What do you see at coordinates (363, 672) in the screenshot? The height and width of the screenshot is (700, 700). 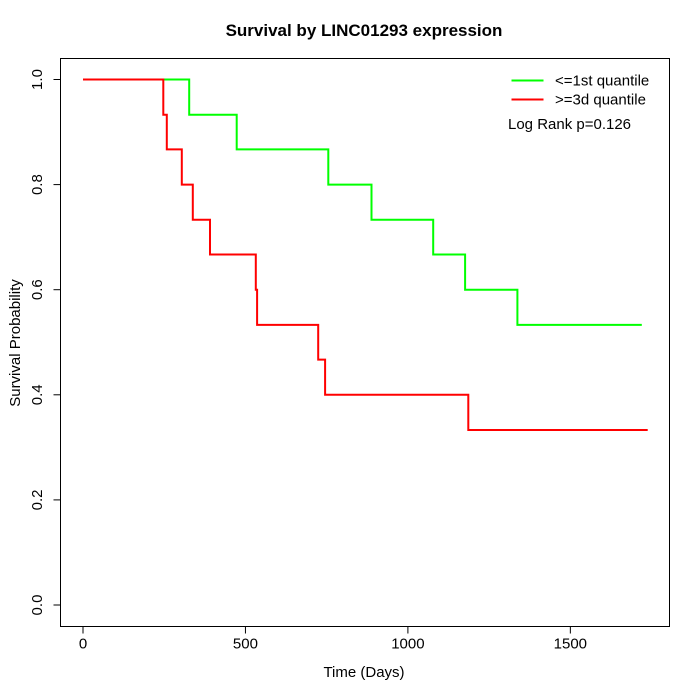 I see `x-axis-title: Time (Days)` at bounding box center [363, 672].